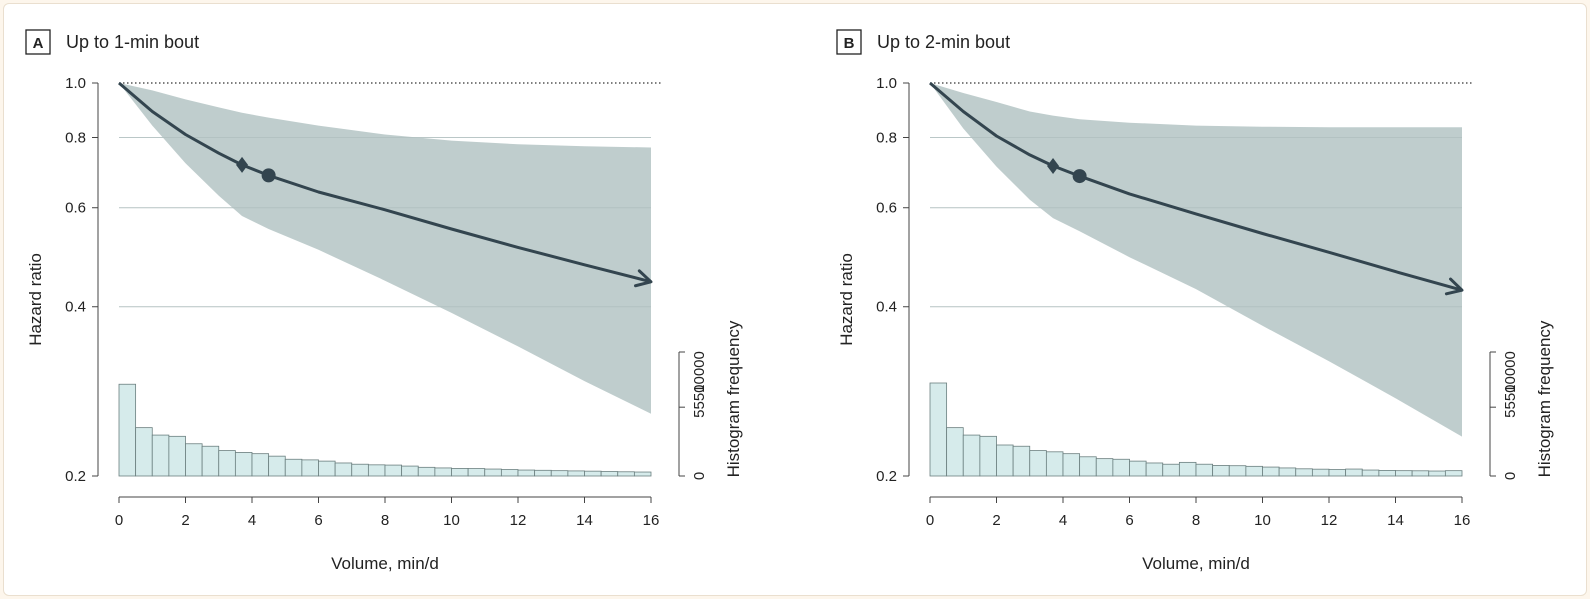 The width and height of the screenshot is (1590, 599). What do you see at coordinates (943, 42) in the screenshot?
I see `panel-title: Up to 2-min bout` at bounding box center [943, 42].